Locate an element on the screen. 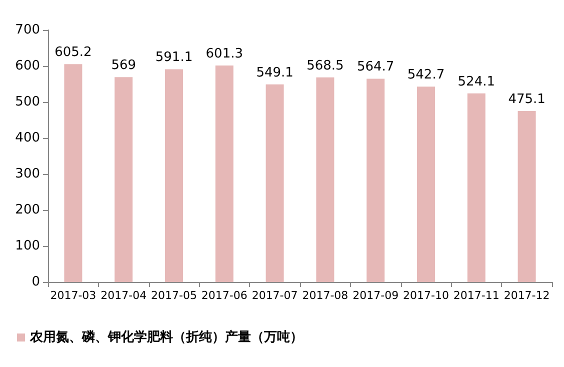  x-tick-label: 2017-09 is located at coordinates (375, 295).